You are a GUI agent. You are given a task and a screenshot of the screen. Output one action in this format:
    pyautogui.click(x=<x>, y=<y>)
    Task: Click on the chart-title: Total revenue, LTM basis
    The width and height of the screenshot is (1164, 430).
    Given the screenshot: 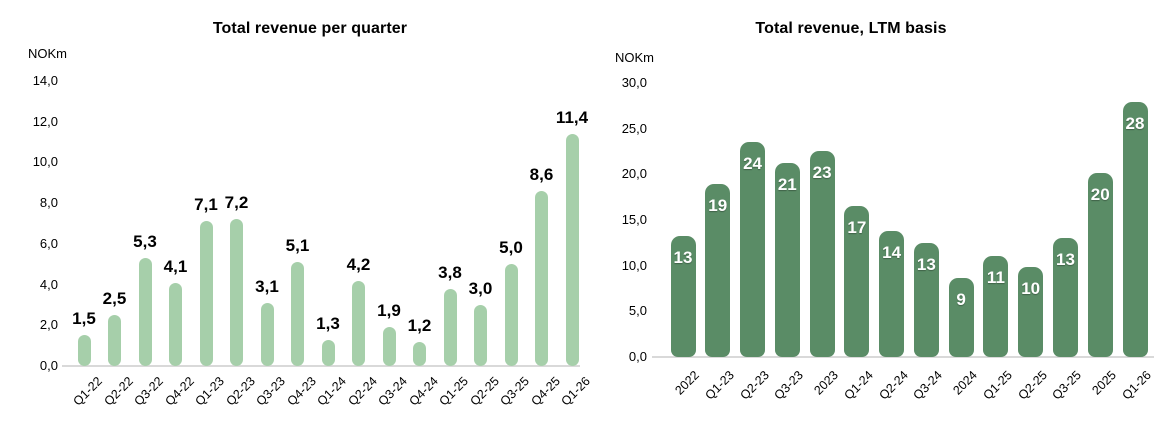 What is the action you would take?
    pyautogui.click(x=851, y=28)
    